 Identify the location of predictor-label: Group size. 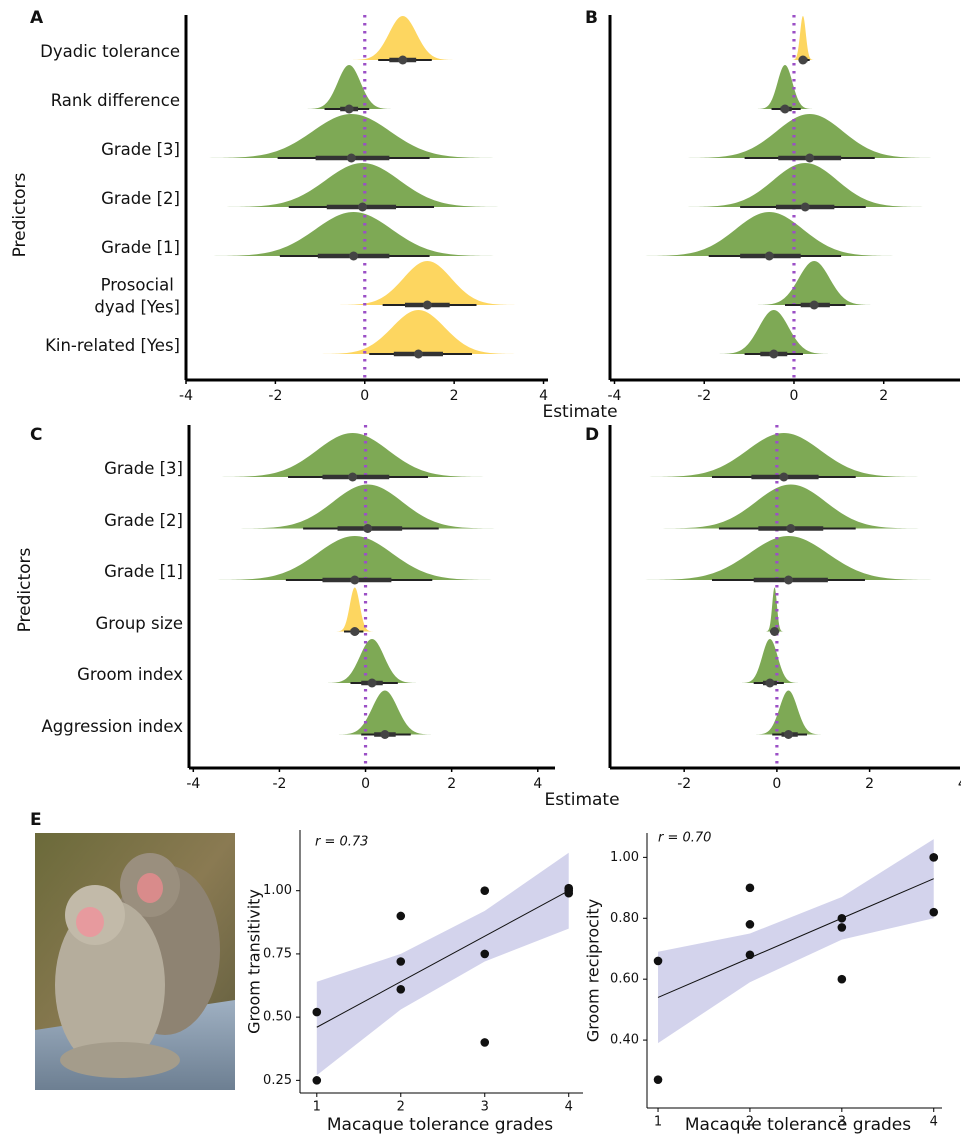
(139, 623).